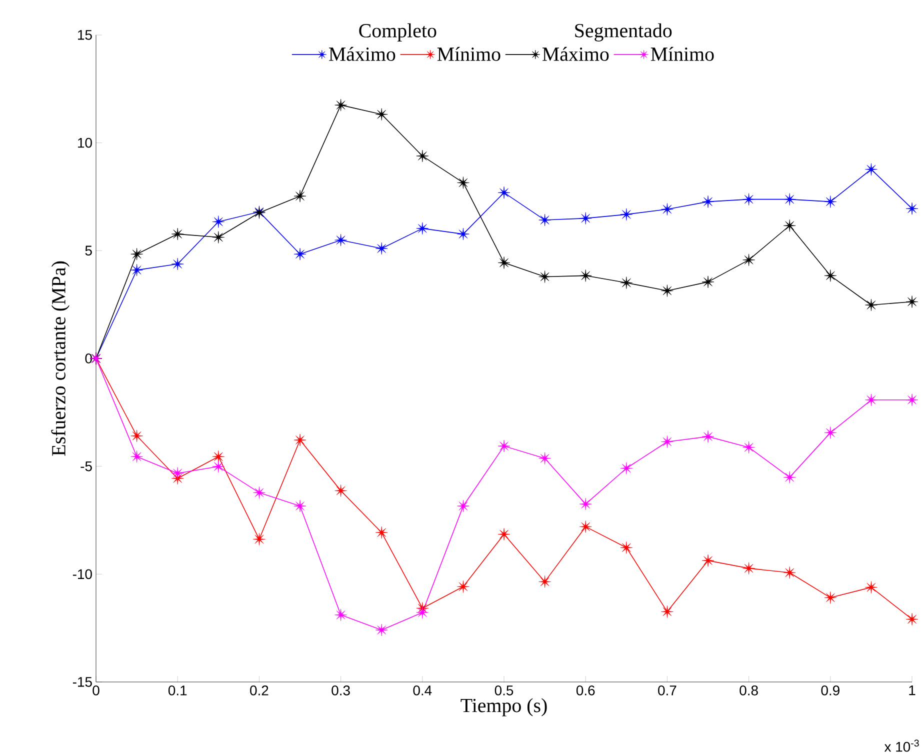  Describe the element at coordinates (585, 690) in the screenshot. I see `x-tick-label: 0.6` at that location.